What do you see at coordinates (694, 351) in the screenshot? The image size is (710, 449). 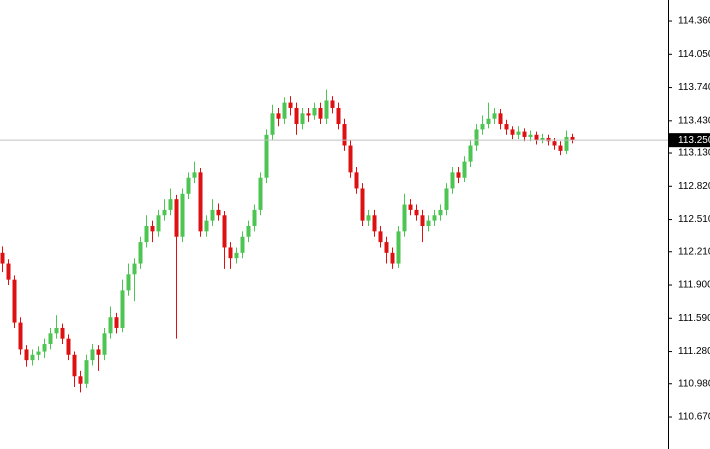 I see `y-tick-label: 111.280` at bounding box center [694, 351].